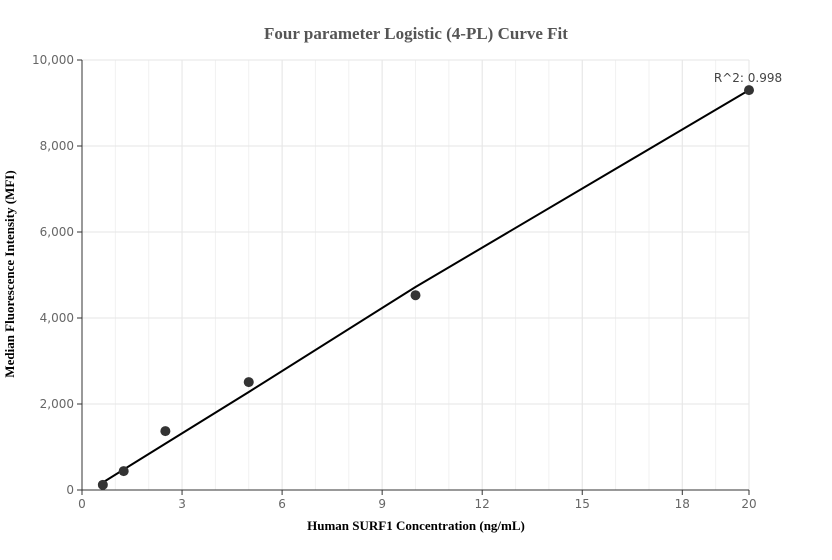 Image resolution: width=832 pixels, height=560 pixels. I want to click on y-tick-label: 6,000, so click(57, 232).